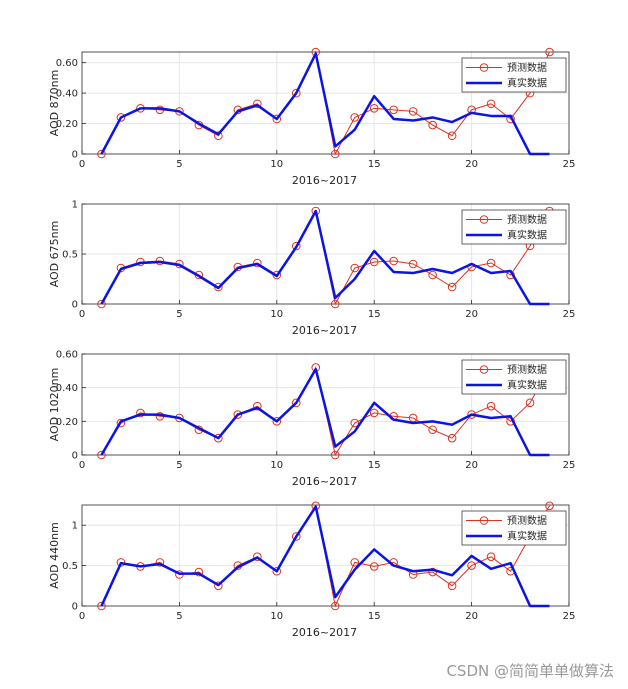  I want to click on y-axis-label: AOD 675nm, so click(54, 254).